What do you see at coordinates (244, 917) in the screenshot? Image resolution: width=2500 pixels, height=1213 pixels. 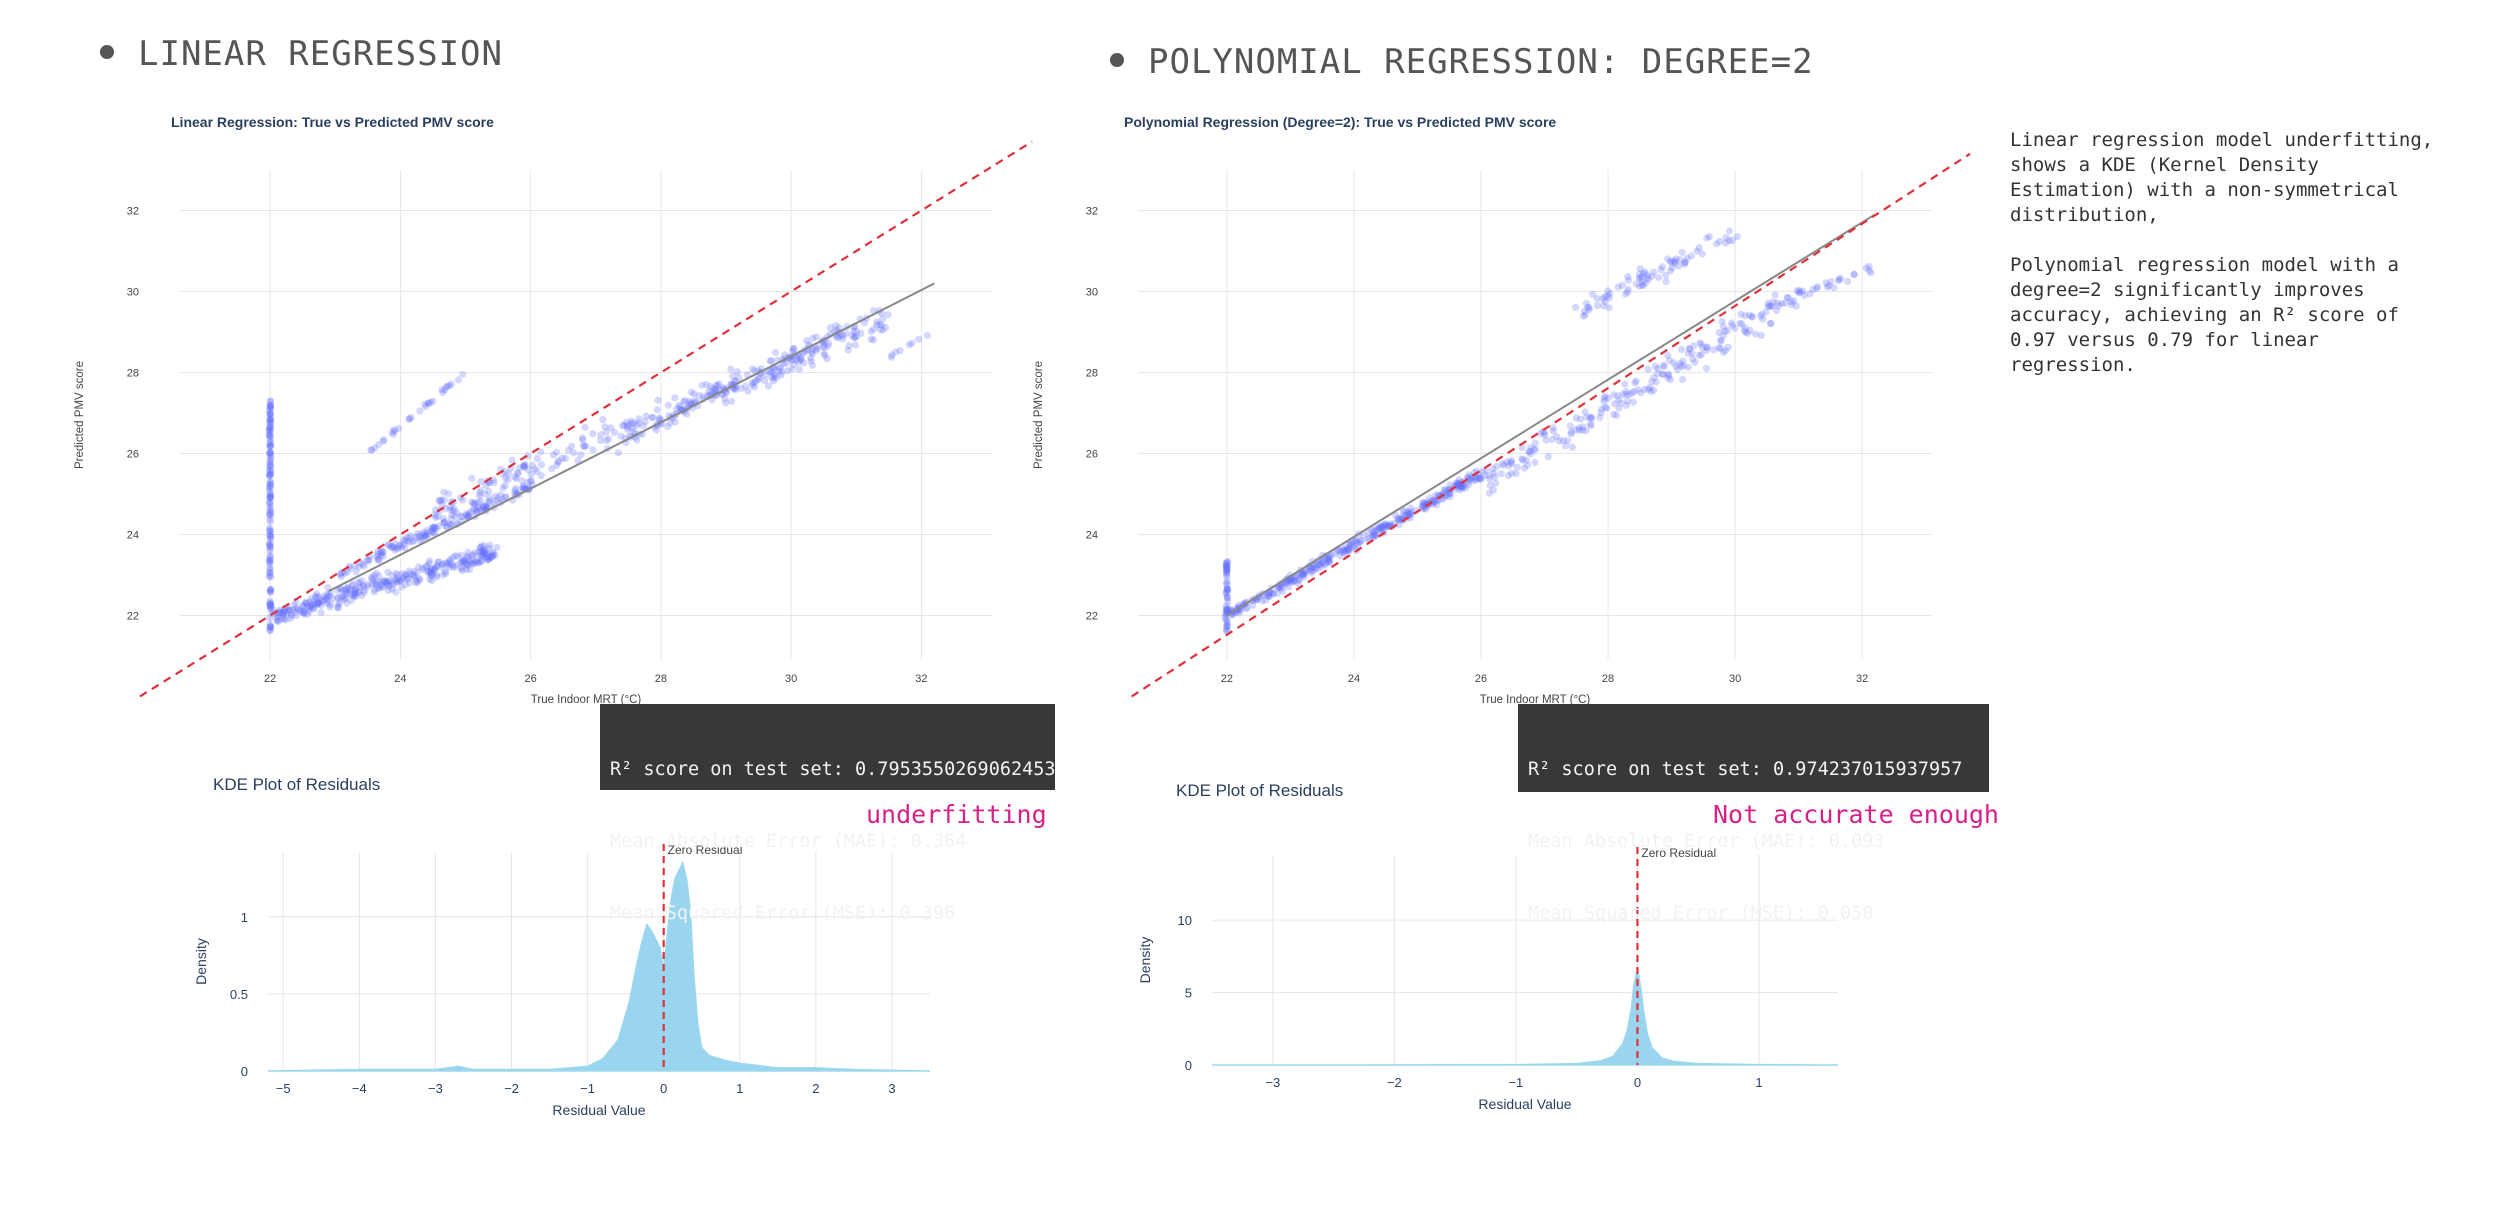 I see `y-tick-label: 1` at bounding box center [244, 917].